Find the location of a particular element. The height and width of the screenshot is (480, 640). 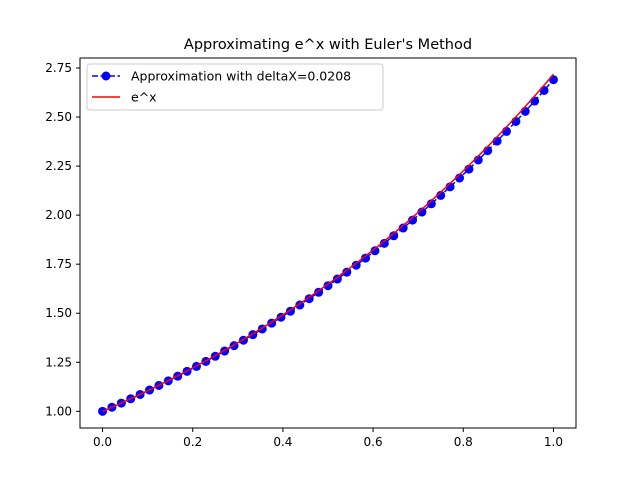

y-tick-label: 2.25 is located at coordinates (58, 166).